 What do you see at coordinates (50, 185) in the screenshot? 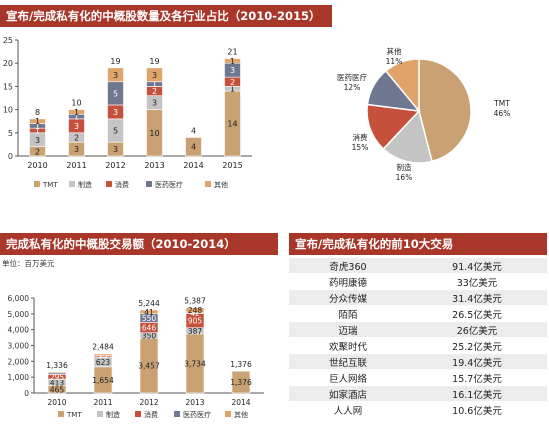
I see `legend-label: TMT` at bounding box center [50, 185].